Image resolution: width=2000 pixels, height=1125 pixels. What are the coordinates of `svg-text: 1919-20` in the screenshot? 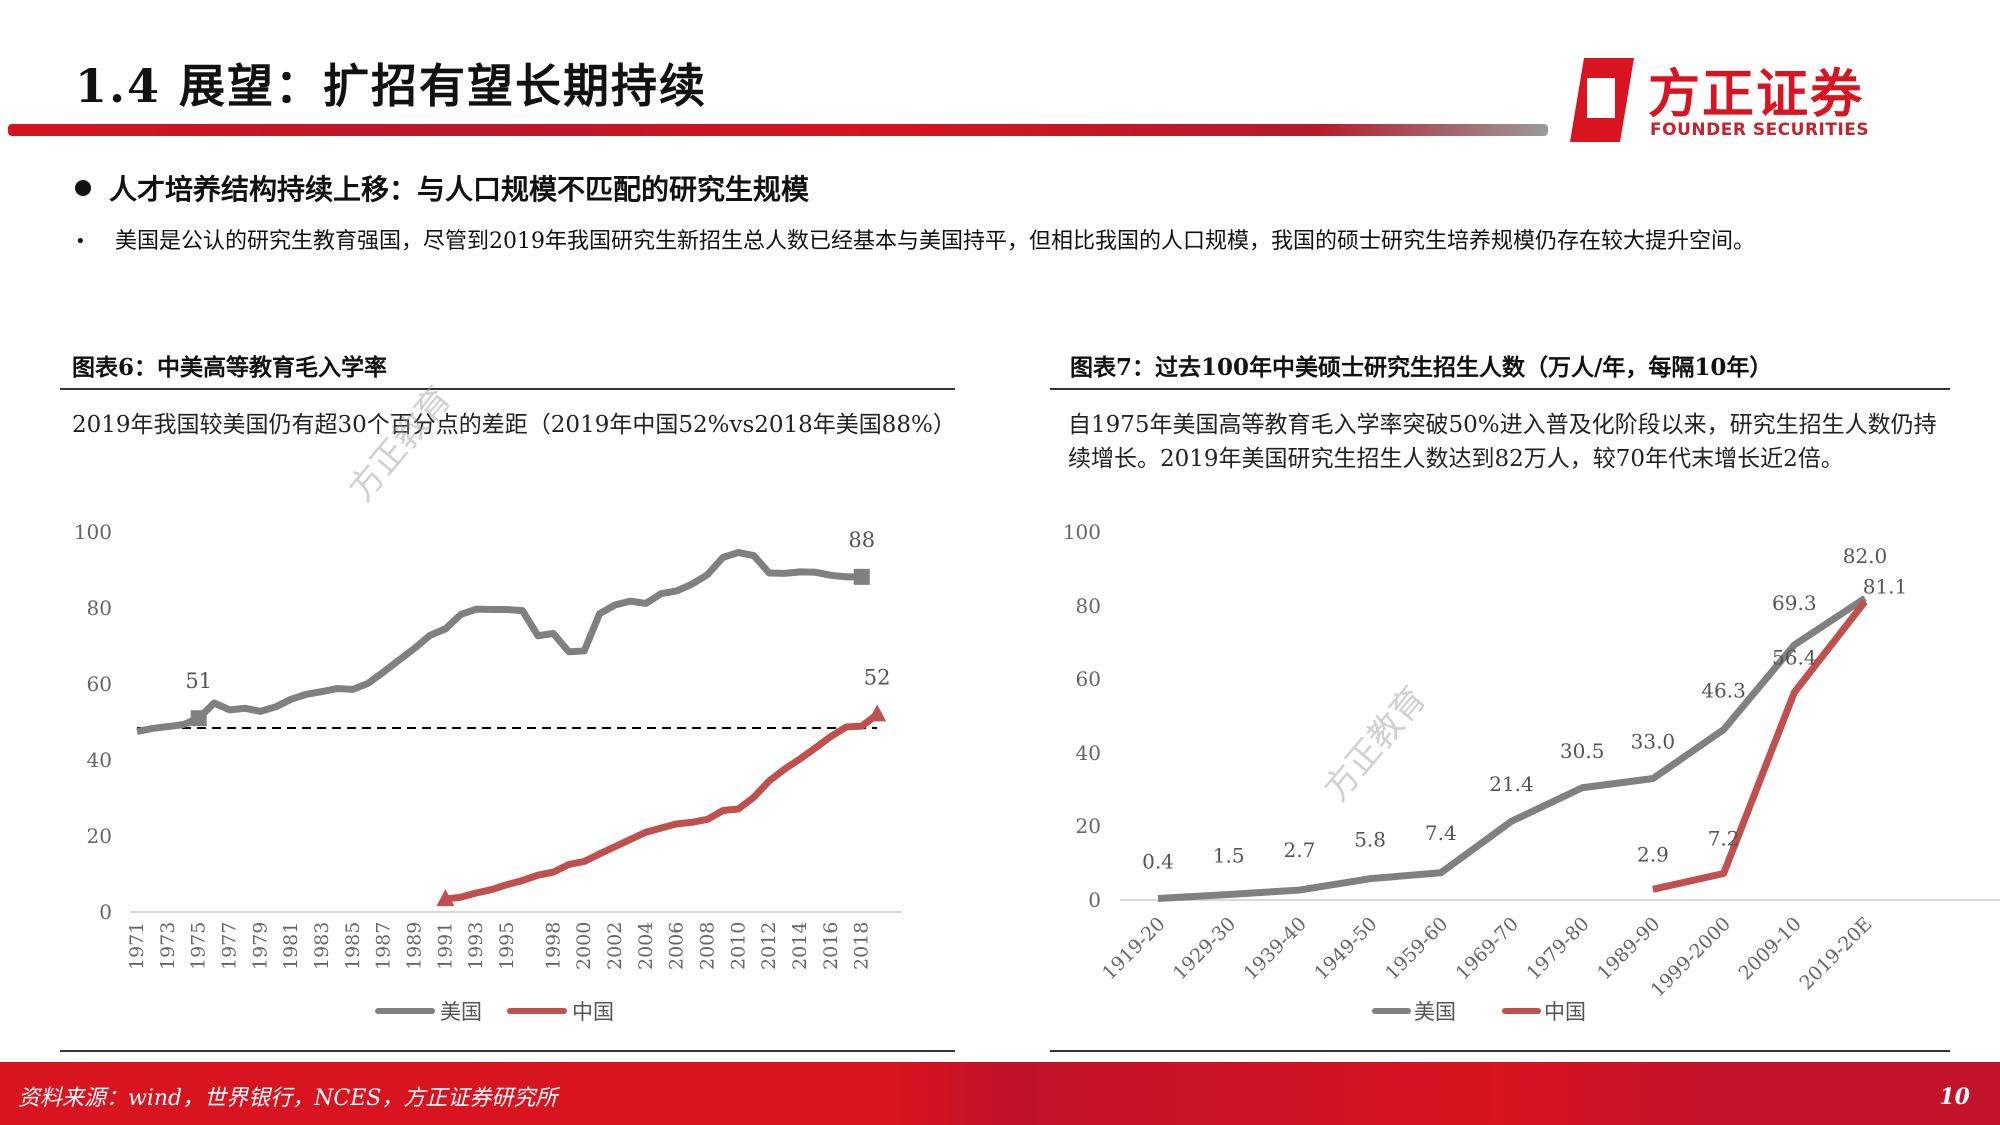 It's located at (1133, 948).